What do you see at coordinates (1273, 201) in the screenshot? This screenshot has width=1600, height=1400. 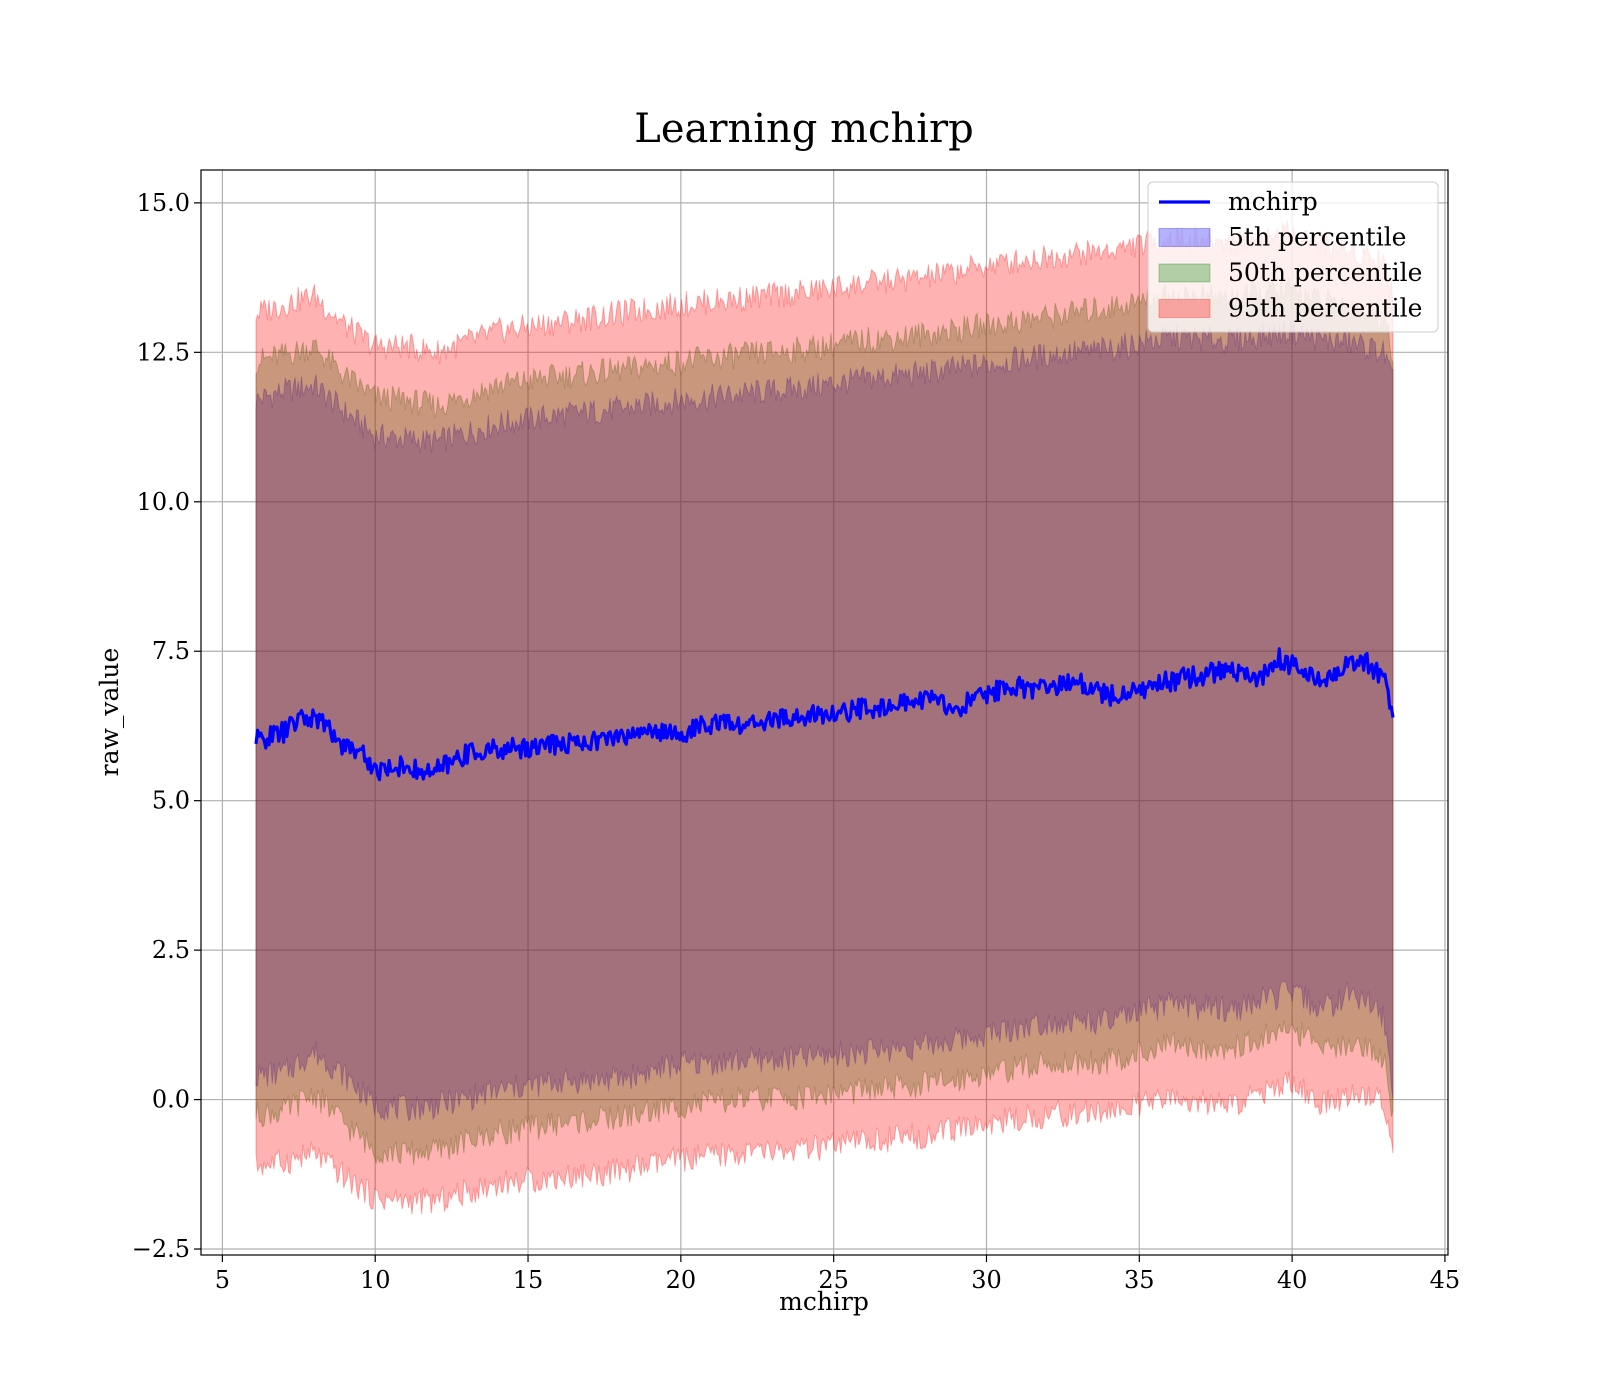 I see `legend-label: mchirp` at bounding box center [1273, 201].